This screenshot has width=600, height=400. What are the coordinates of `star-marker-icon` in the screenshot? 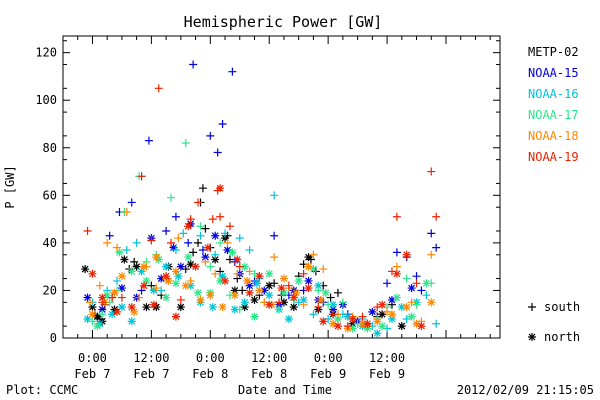 It's located at (532, 337).